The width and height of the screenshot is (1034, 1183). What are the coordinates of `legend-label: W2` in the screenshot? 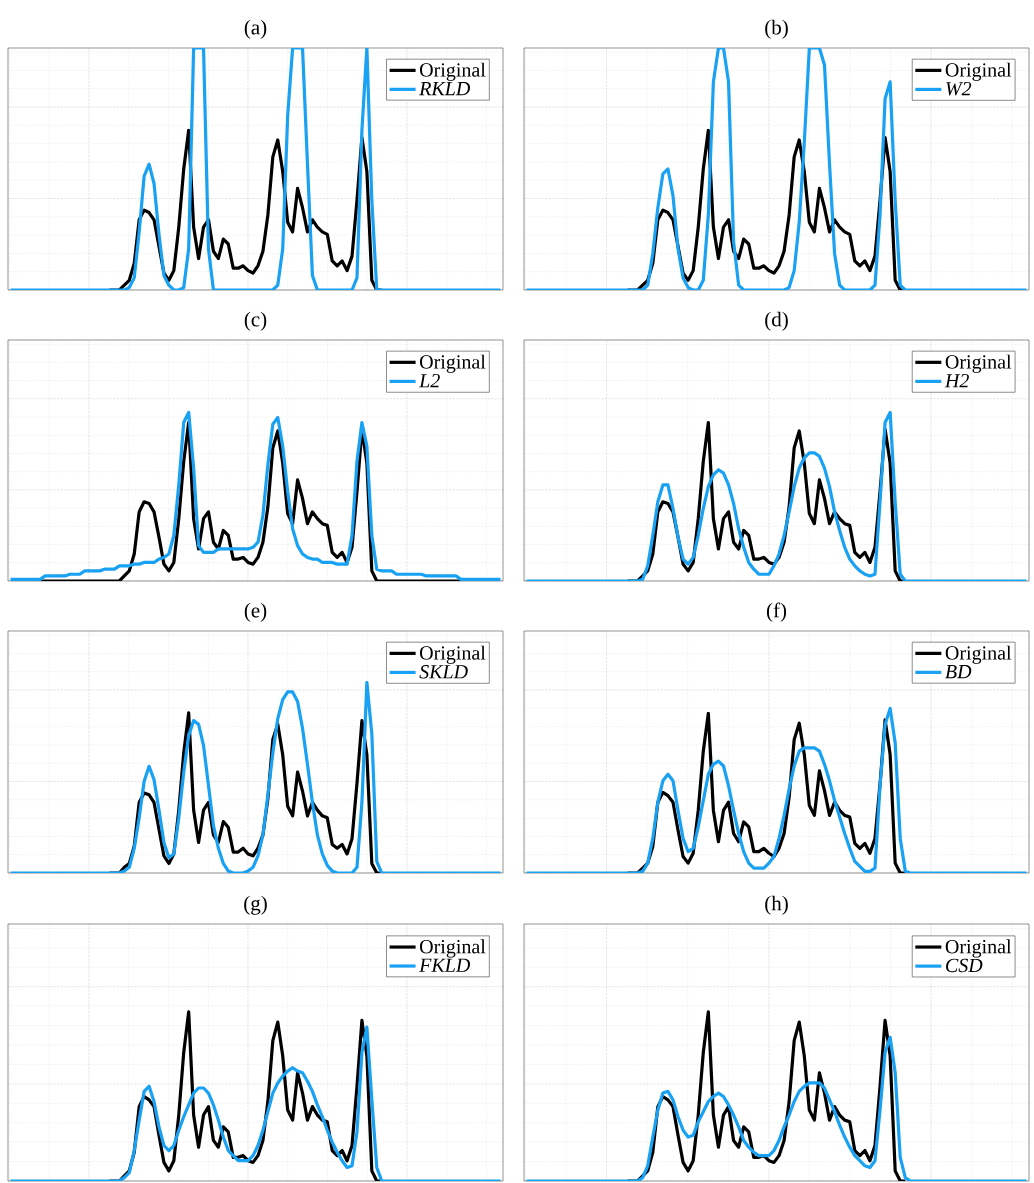 It's located at (959, 89).